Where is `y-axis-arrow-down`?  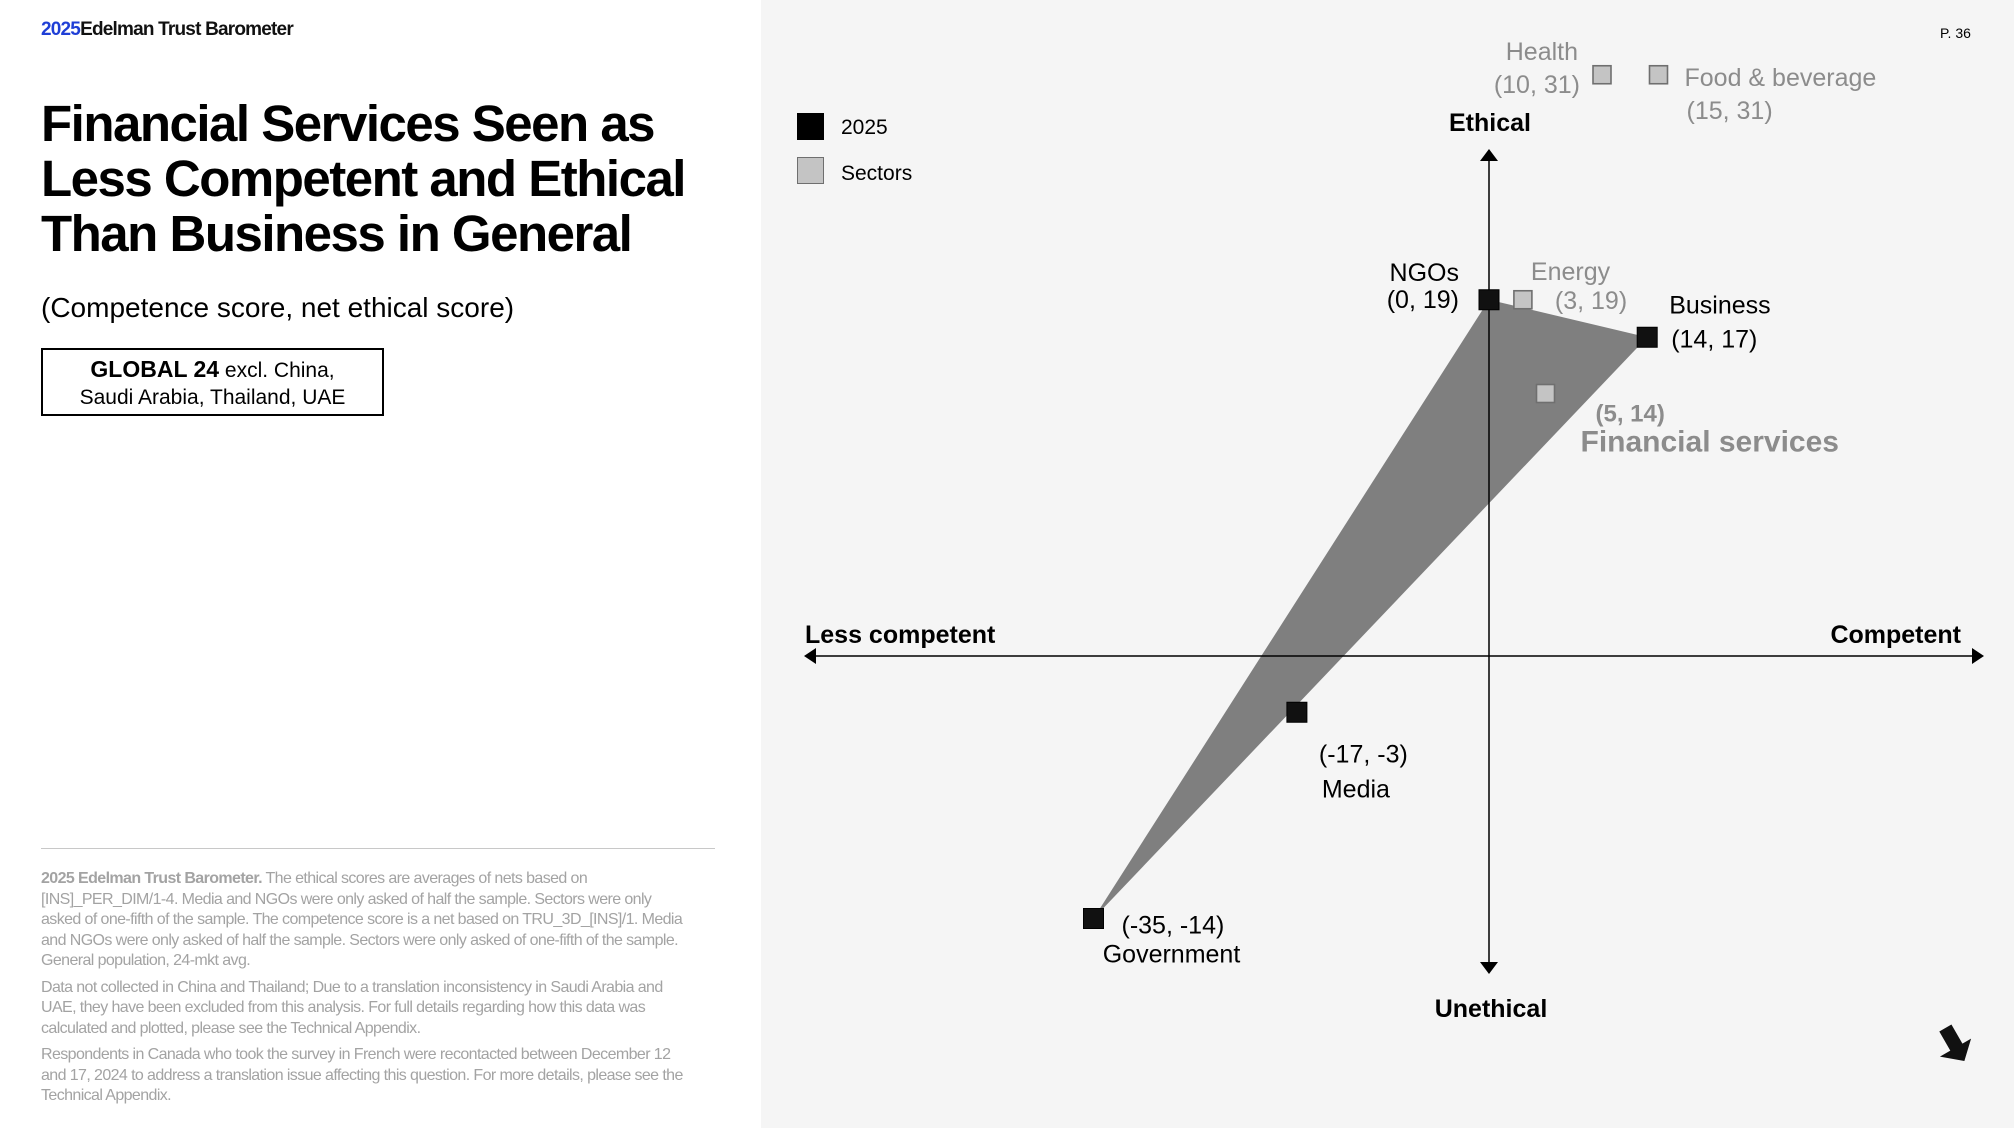
y-axis-arrow-down is located at coordinates (1489, 968).